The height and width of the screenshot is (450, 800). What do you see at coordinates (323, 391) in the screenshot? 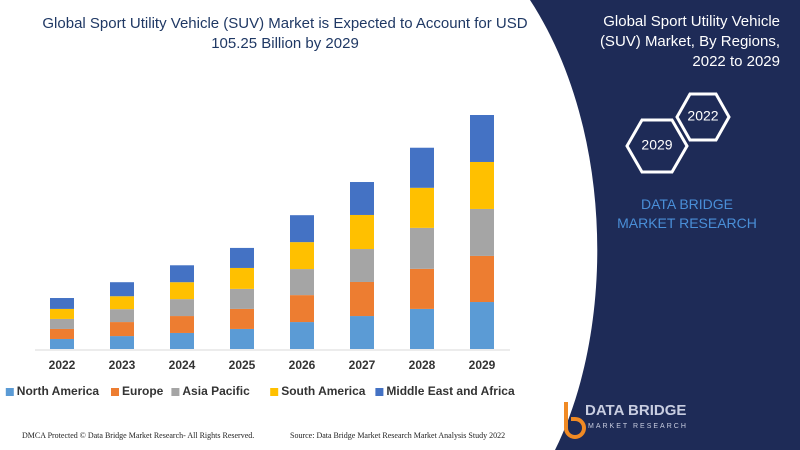
I see `legend-label: South America` at bounding box center [323, 391].